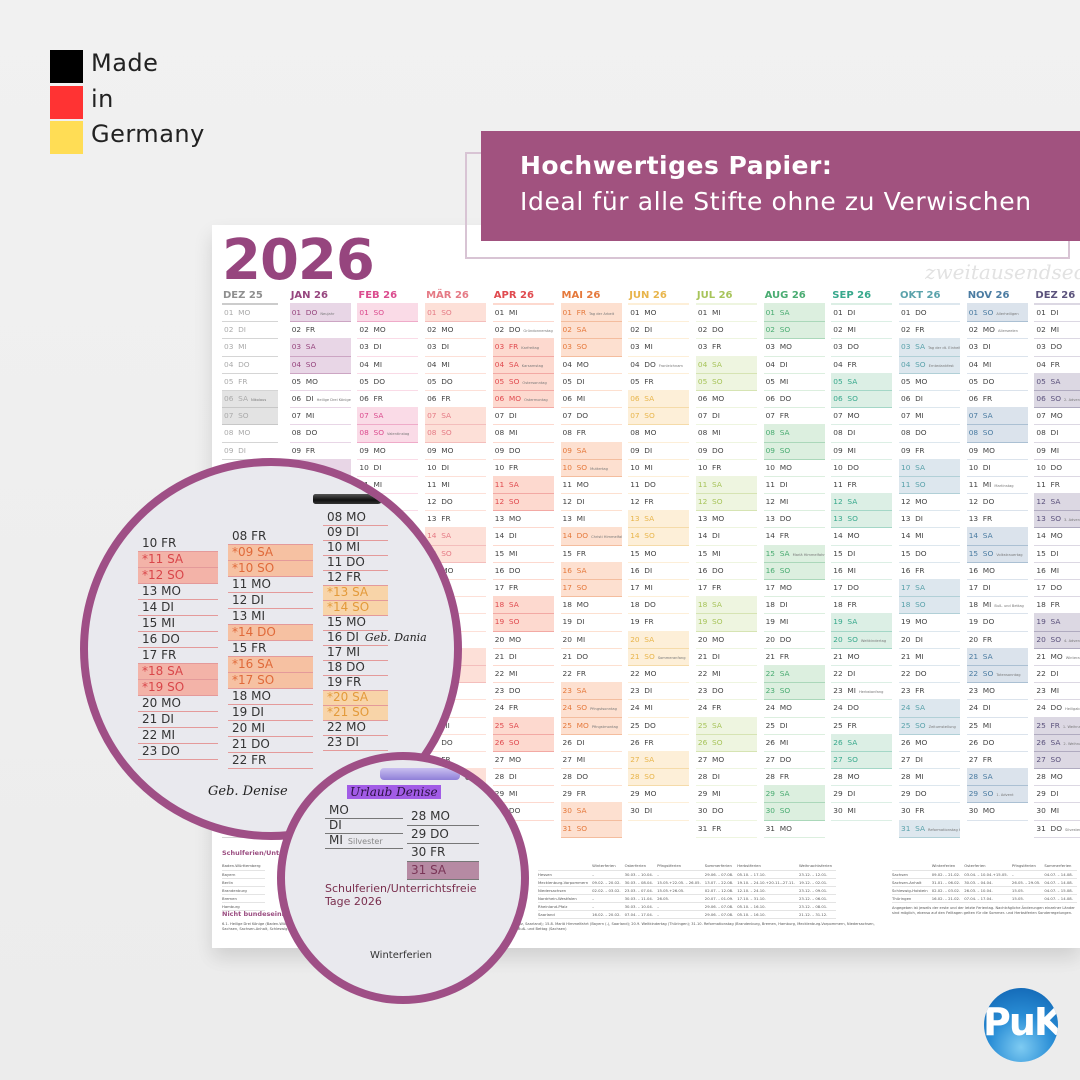  I want to click on calendar-day: 09 DO, so click(523, 451).